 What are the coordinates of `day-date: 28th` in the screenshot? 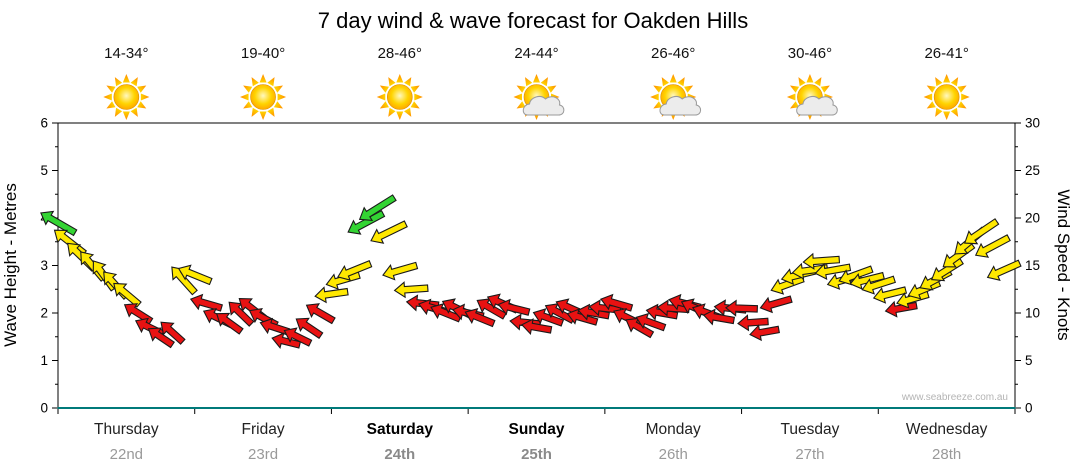 It's located at (946, 454).